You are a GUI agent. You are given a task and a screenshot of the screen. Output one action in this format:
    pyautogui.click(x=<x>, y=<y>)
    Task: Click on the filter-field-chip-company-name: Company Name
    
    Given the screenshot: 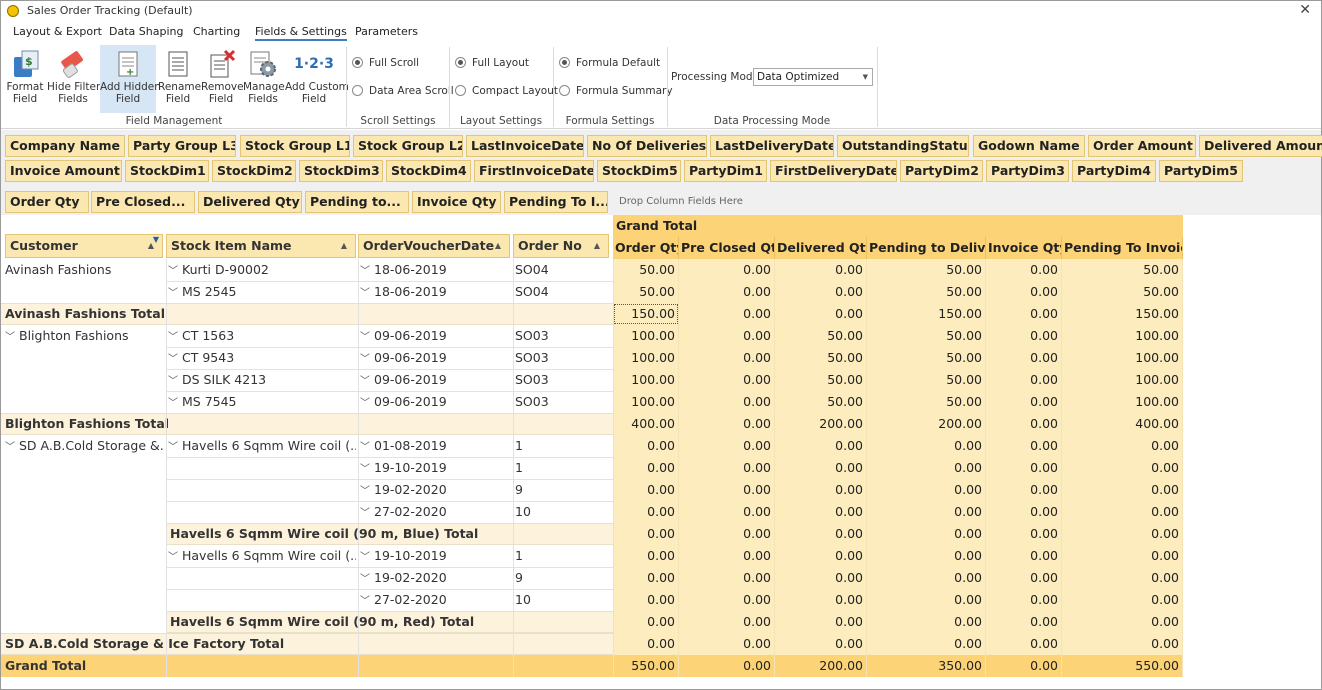 What is the action you would take?
    pyautogui.click(x=65, y=146)
    